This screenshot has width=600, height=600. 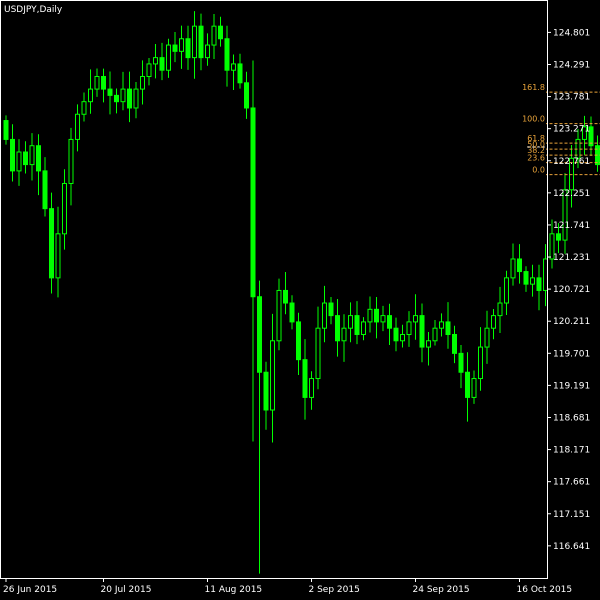 What do you see at coordinates (571, 418) in the screenshot?
I see `y-tick-label: 118.681` at bounding box center [571, 418].